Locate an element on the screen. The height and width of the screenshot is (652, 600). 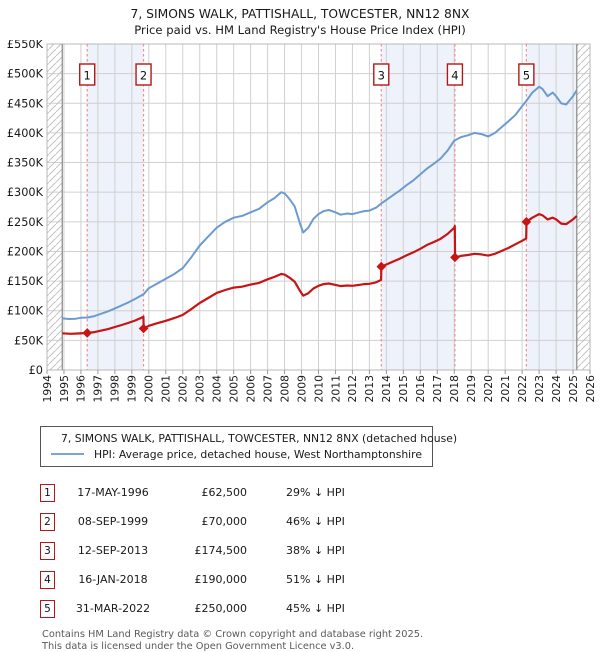
sale-number-badge: 5 is located at coordinates (47, 609).